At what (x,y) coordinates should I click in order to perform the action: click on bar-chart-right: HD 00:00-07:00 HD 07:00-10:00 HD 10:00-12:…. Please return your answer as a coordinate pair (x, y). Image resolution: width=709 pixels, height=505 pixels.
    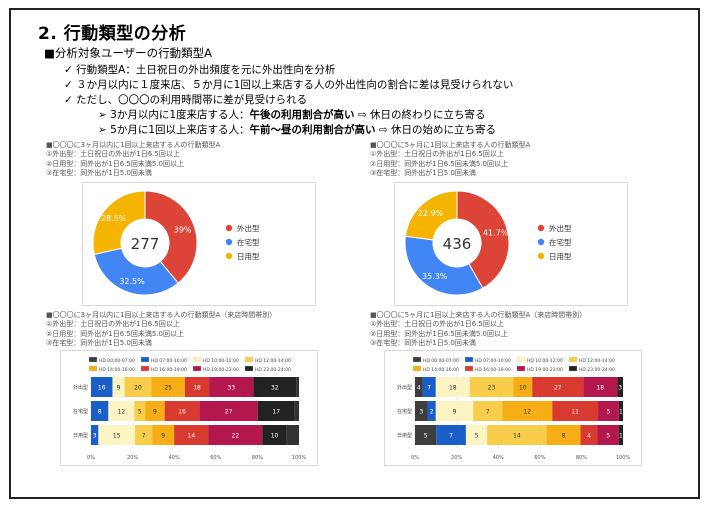
    Looking at the image, I should click on (513, 408).